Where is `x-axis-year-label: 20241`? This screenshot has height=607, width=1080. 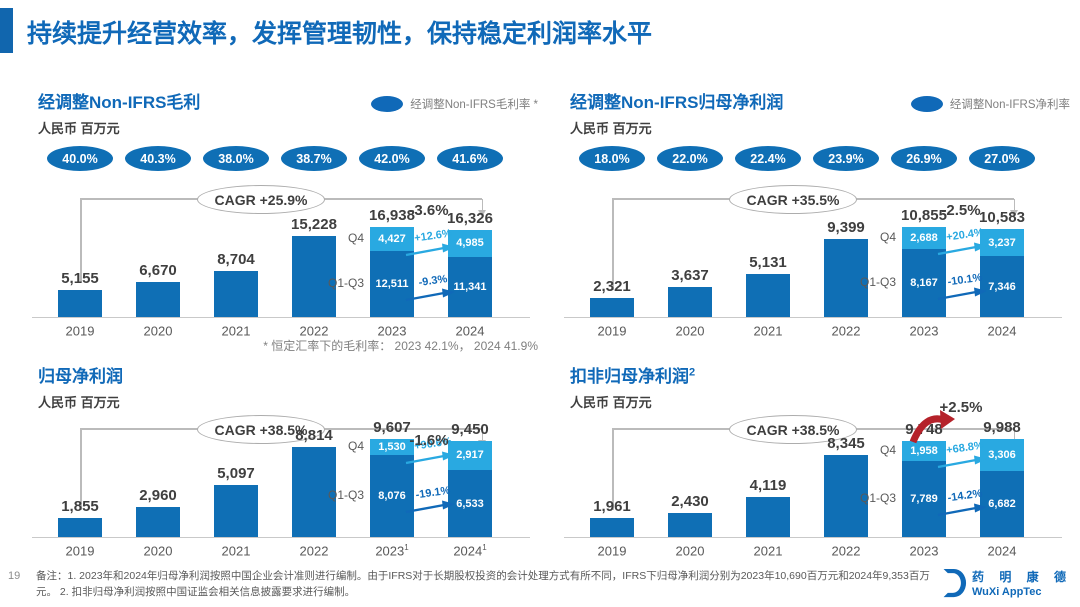
x-axis-year-label: 20241 is located at coordinates (470, 551).